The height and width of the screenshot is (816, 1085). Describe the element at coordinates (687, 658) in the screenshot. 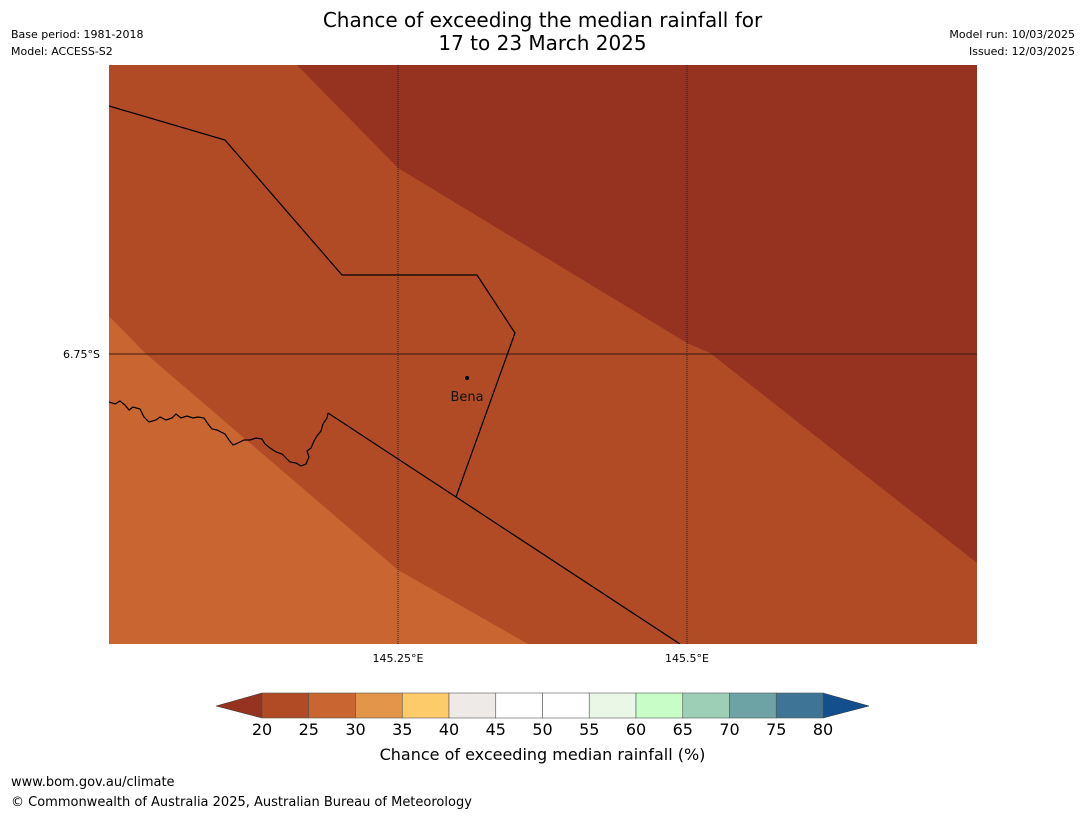

I see `longitude-label-2: 145.5°E` at that location.